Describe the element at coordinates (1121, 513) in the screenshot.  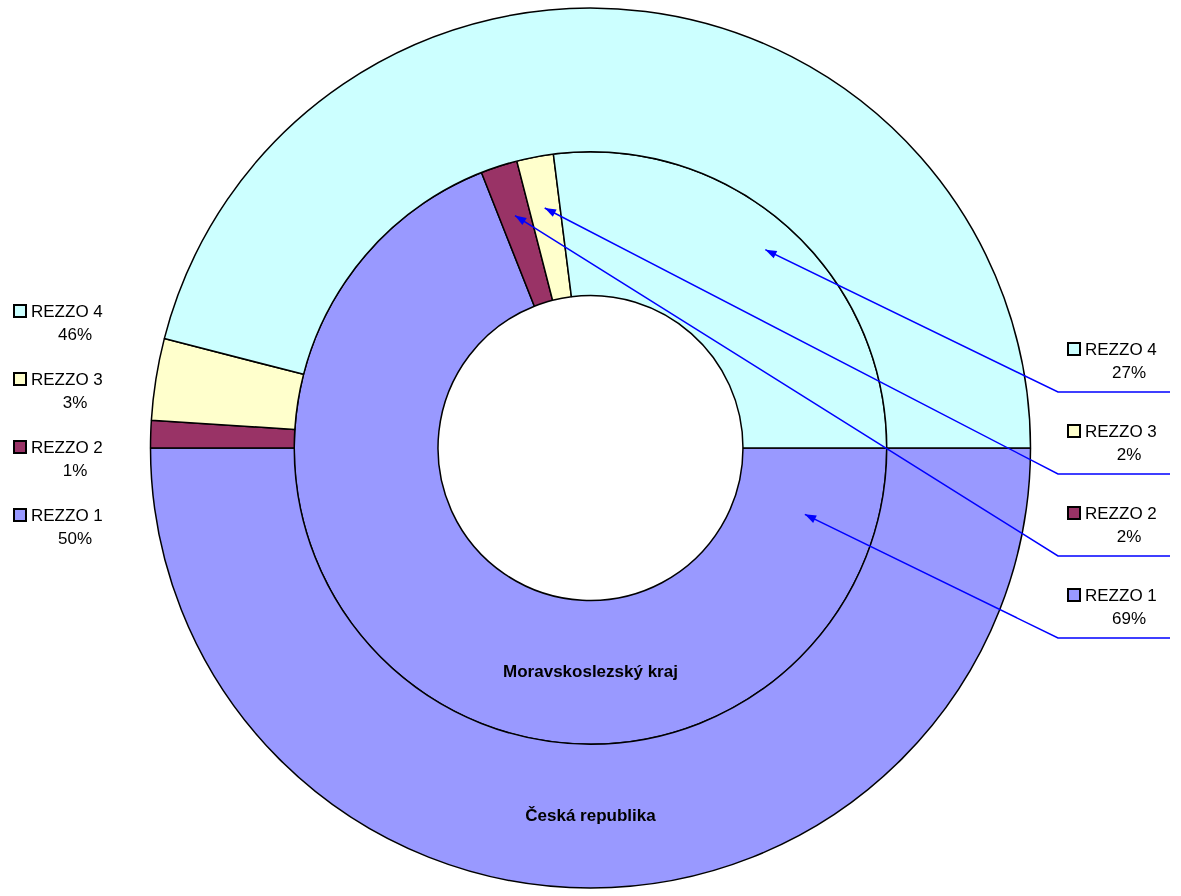
I see `category-label: REZZO 2` at that location.